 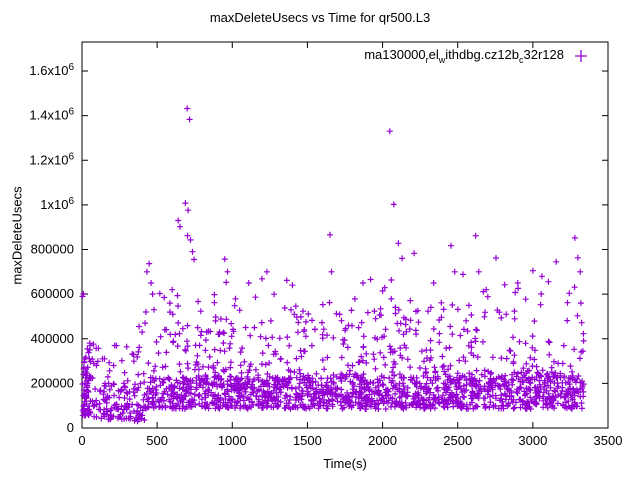 I want to click on y-tick-label: 1.6x106, so click(x=51, y=70).